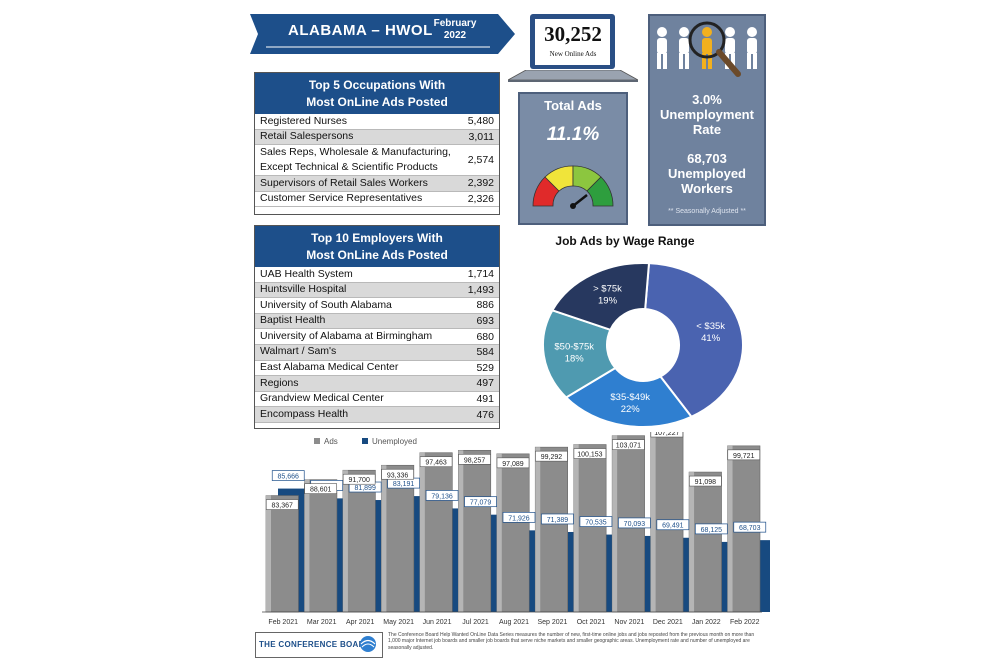 The height and width of the screenshot is (667, 1000). What do you see at coordinates (668, 622) in the screenshot?
I see `x-tick-label: Dec 2021` at bounding box center [668, 622].